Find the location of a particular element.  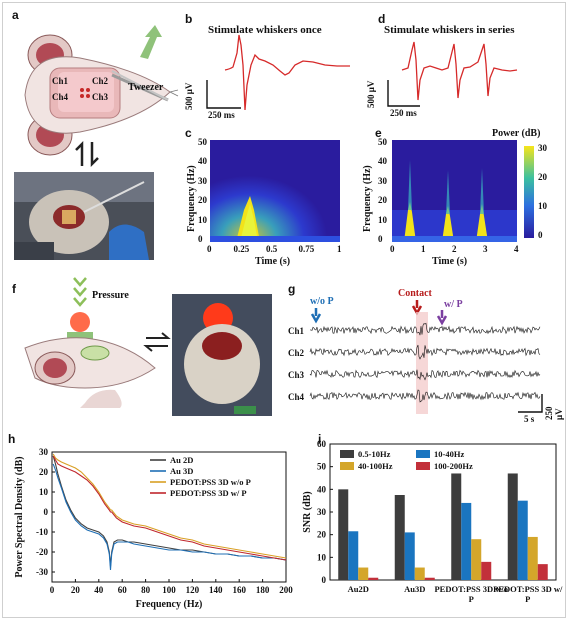

wop-marker-label: w/o P is located at coordinates (322, 301).